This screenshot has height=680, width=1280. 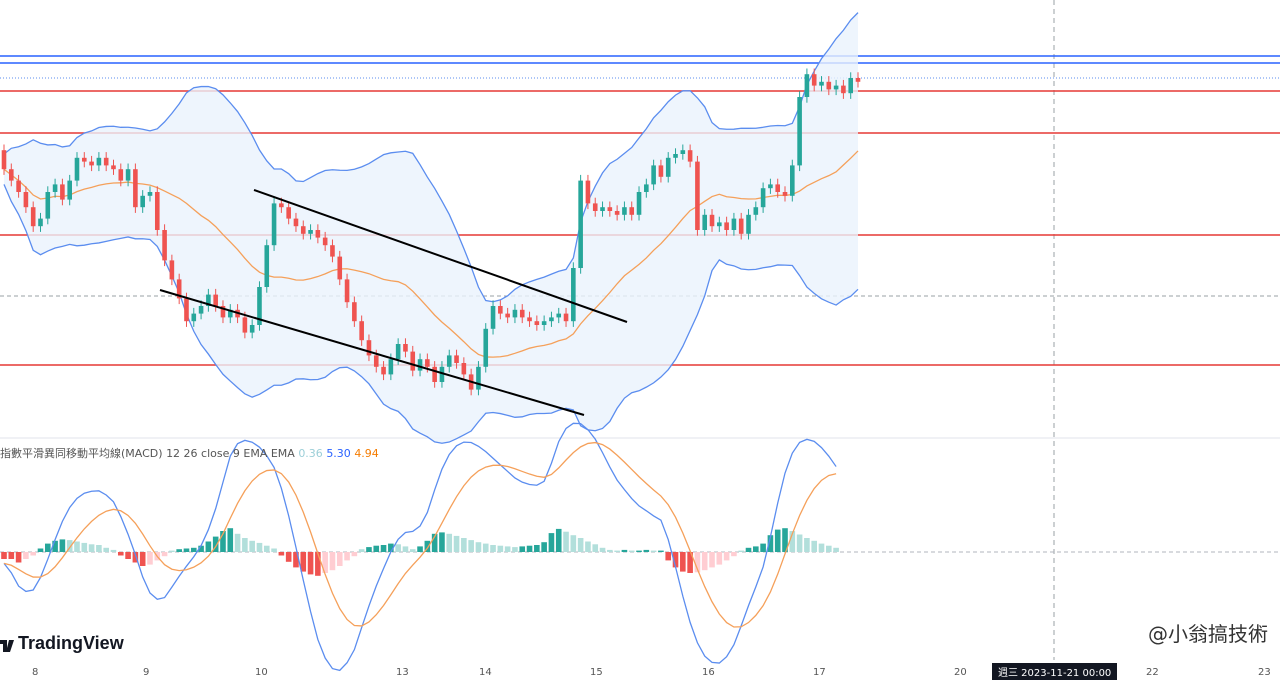 What do you see at coordinates (35, 672) in the screenshot?
I see `x-axis-tick: 8` at bounding box center [35, 672].